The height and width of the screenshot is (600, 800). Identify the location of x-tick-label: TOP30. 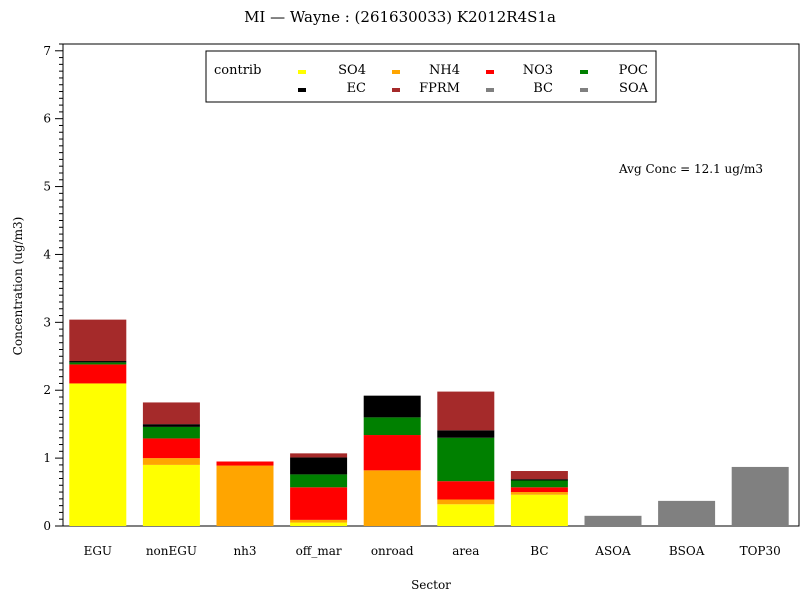
(760, 551).